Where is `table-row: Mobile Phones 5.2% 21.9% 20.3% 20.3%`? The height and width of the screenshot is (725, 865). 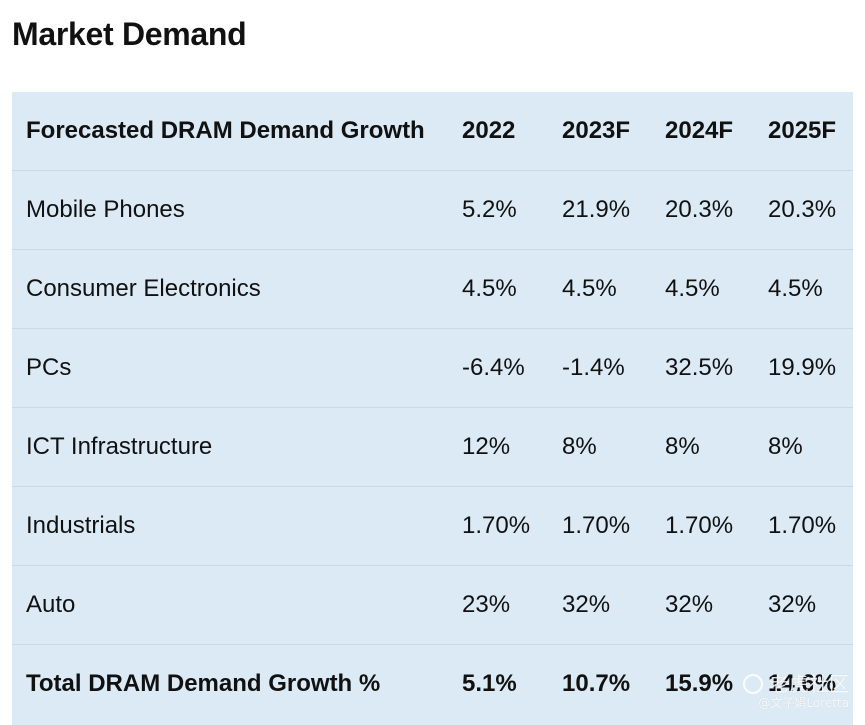 table-row: Mobile Phones 5.2% 21.9% 20.3% 20.3% is located at coordinates (432, 210).